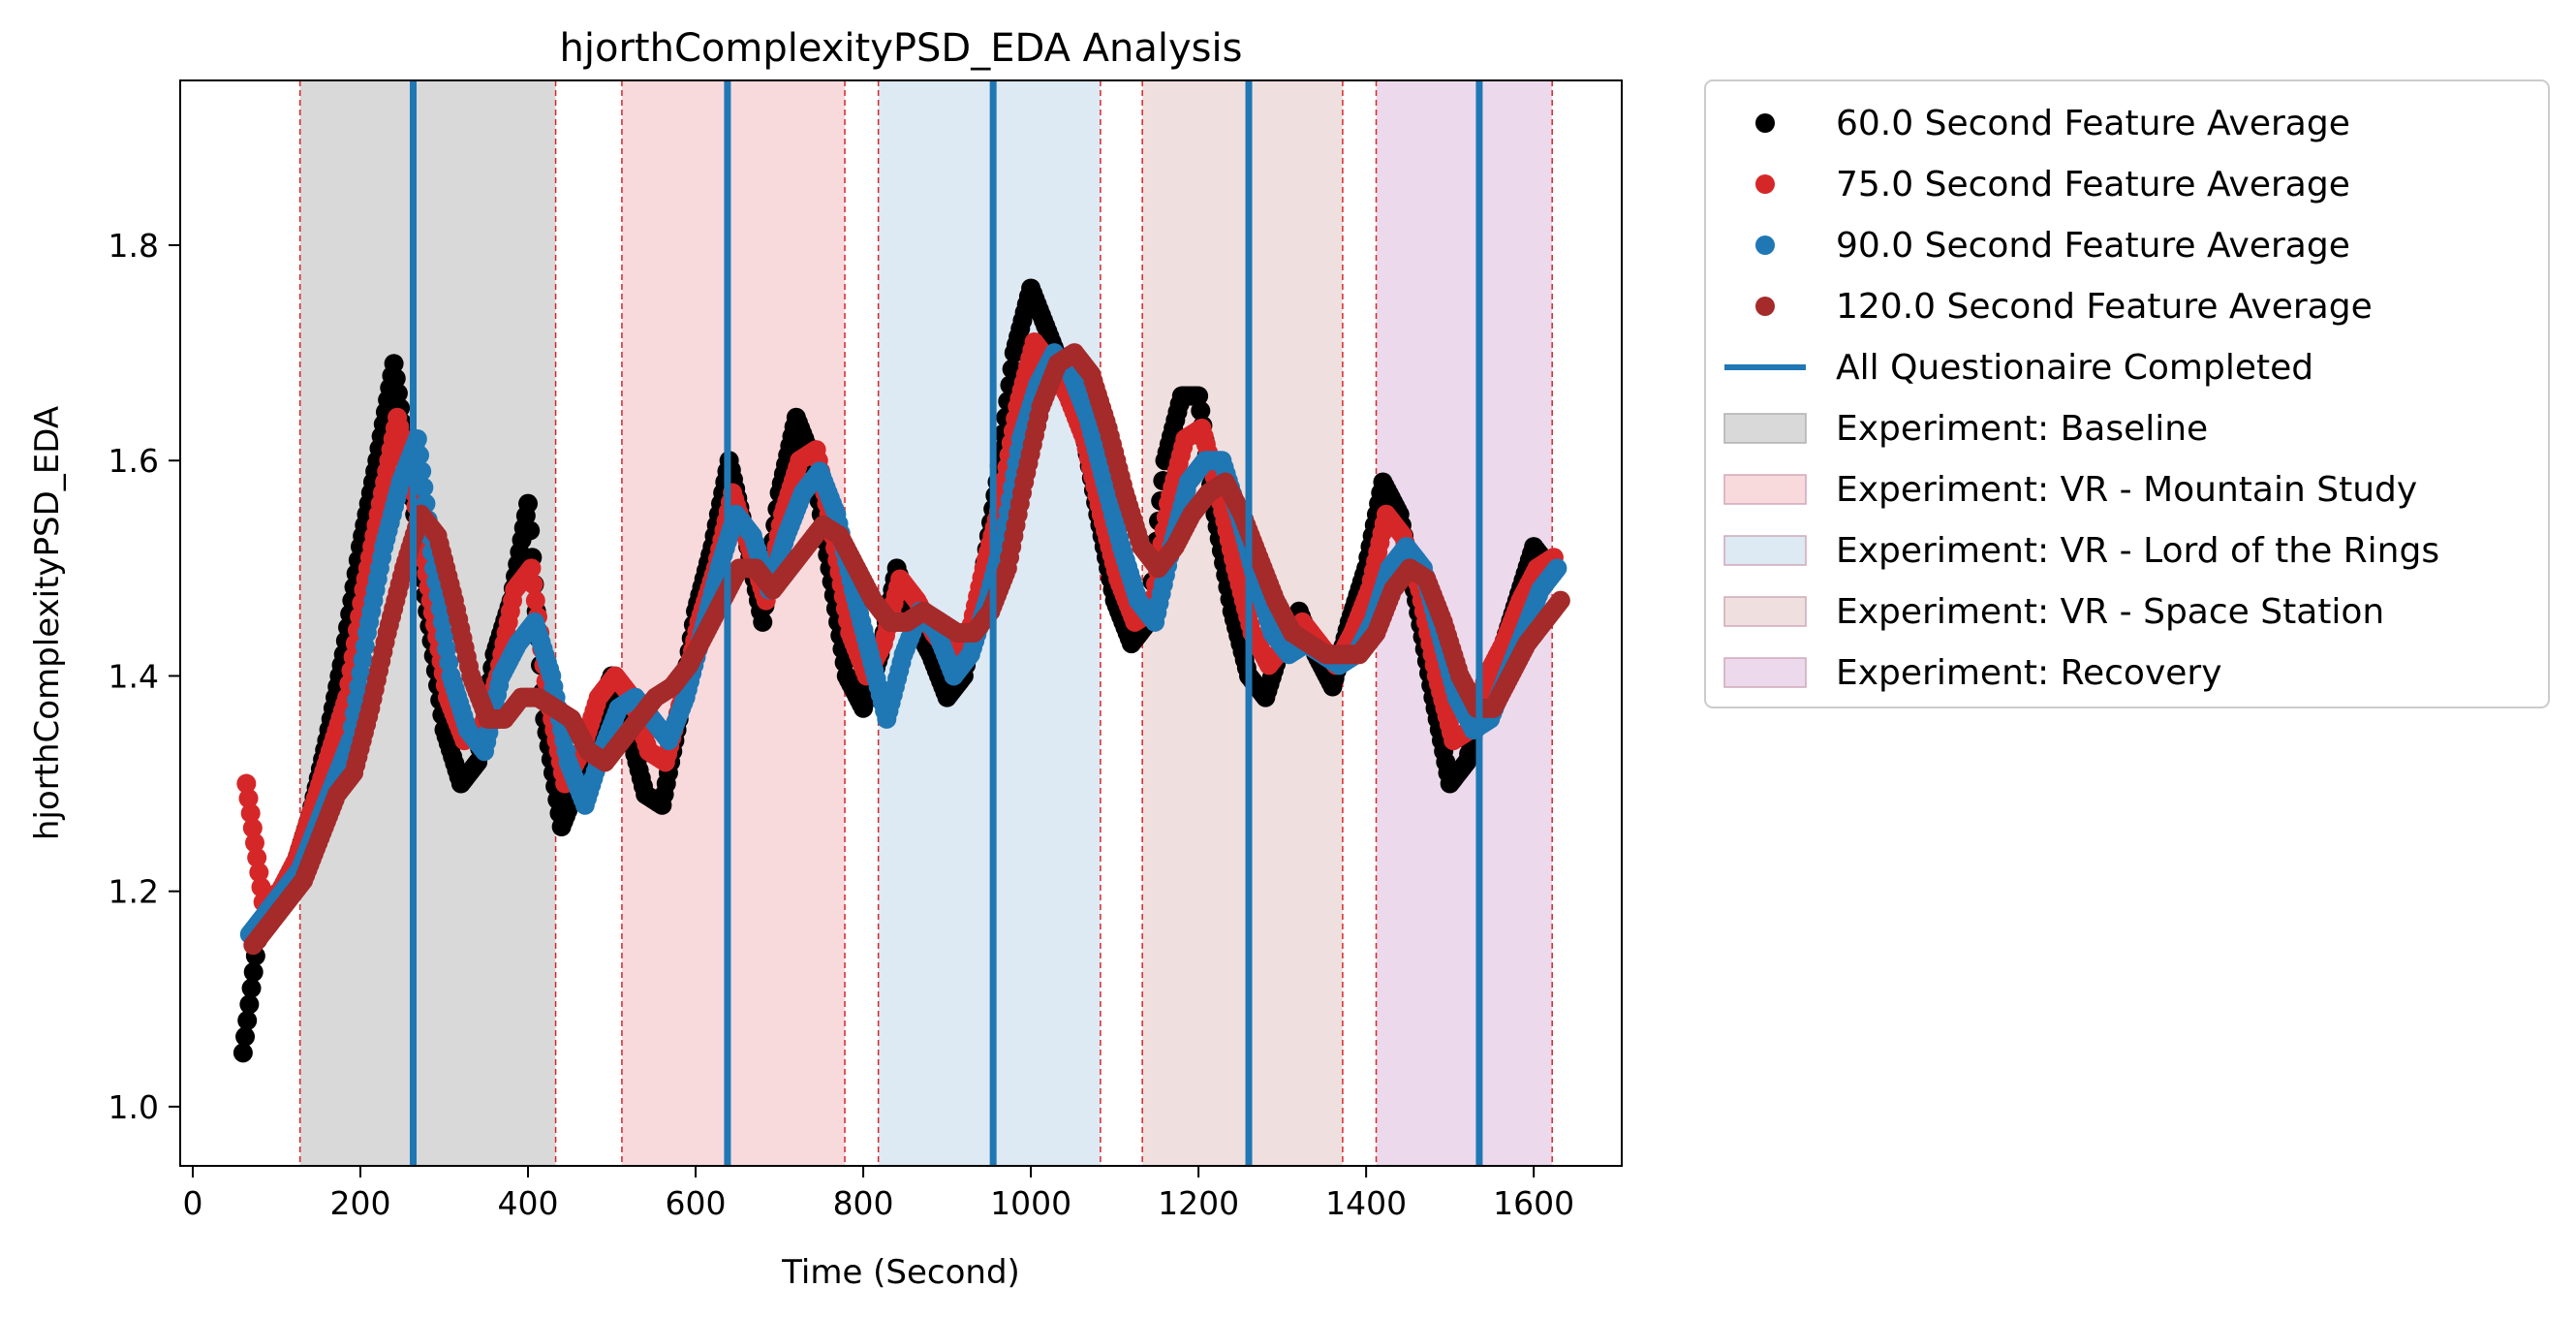  I want to click on legend-item-1: 75.0 Second Feature Average, so click(2052, 184).